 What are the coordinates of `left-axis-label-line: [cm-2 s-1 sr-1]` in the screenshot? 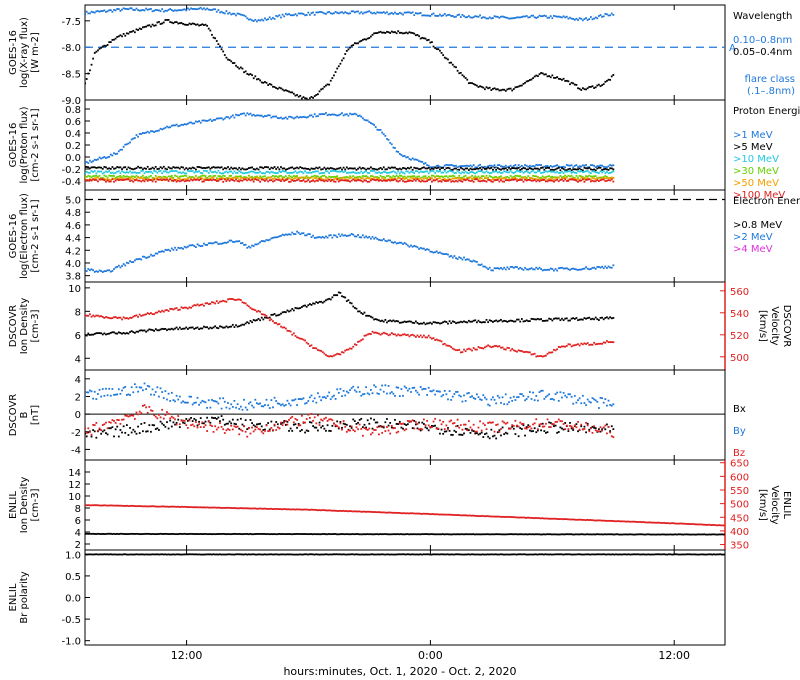 It's located at (35, 144).